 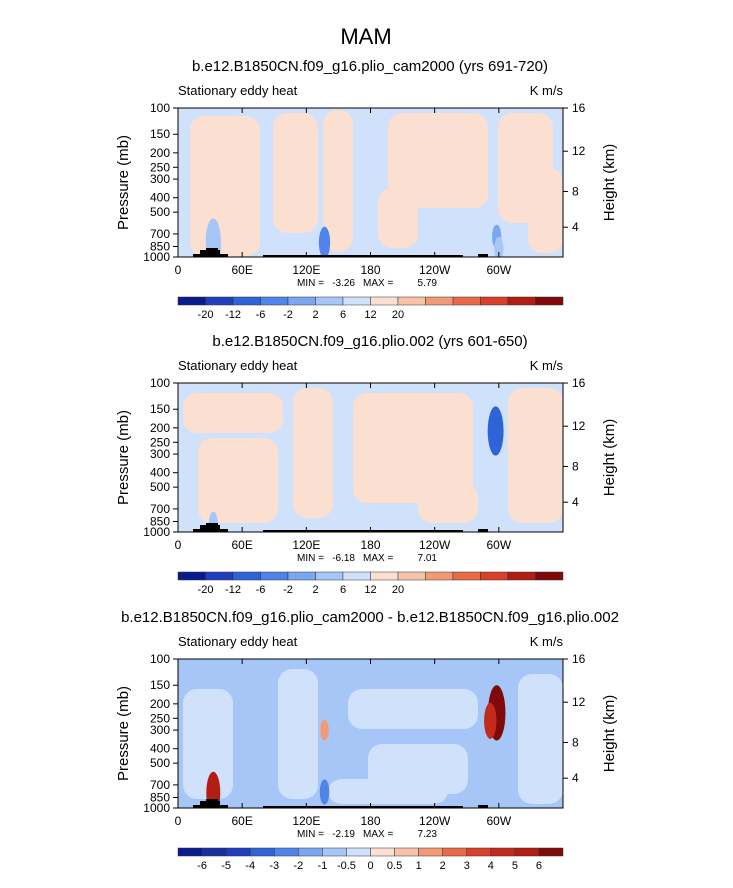 I want to click on colorbar-label: 1, so click(x=419, y=866).